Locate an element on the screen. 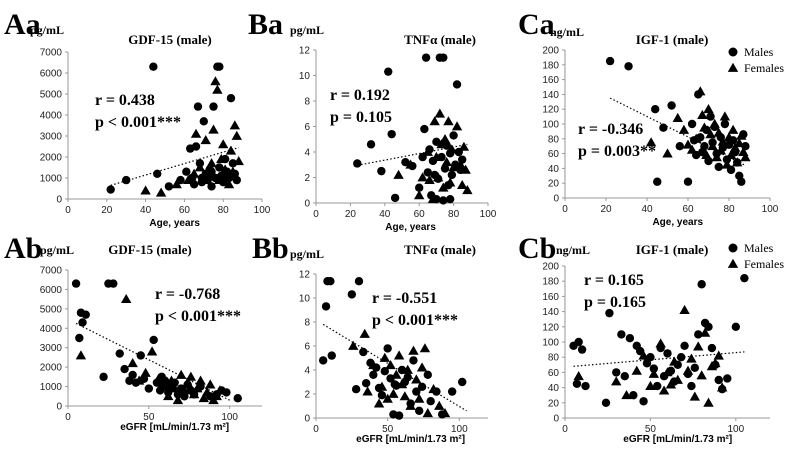  y-tick-label: 160 is located at coordinates (550, 80).